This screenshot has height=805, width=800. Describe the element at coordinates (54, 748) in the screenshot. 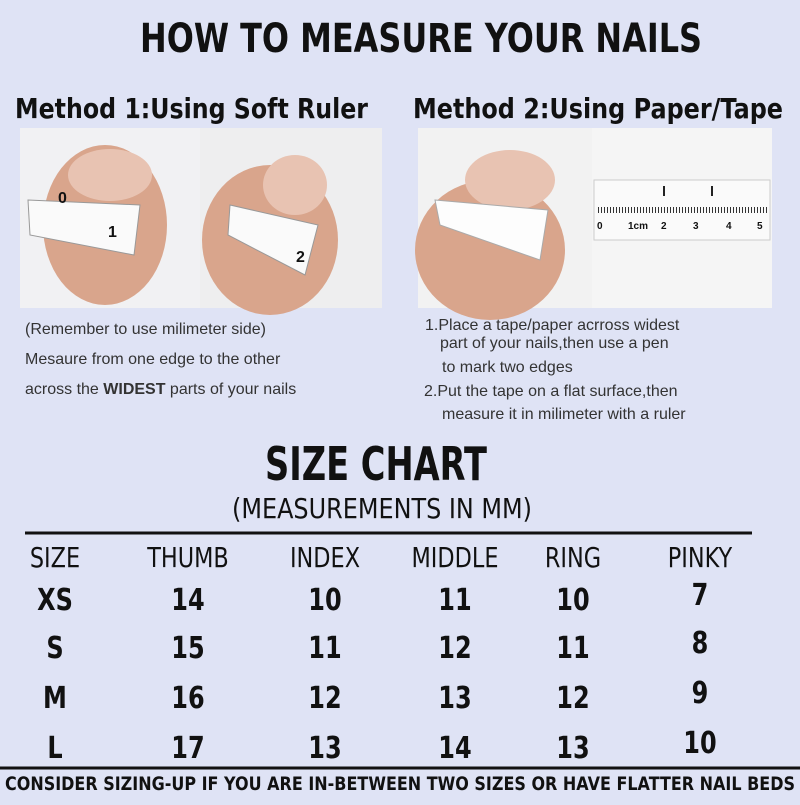

I see `size-label: L` at that location.